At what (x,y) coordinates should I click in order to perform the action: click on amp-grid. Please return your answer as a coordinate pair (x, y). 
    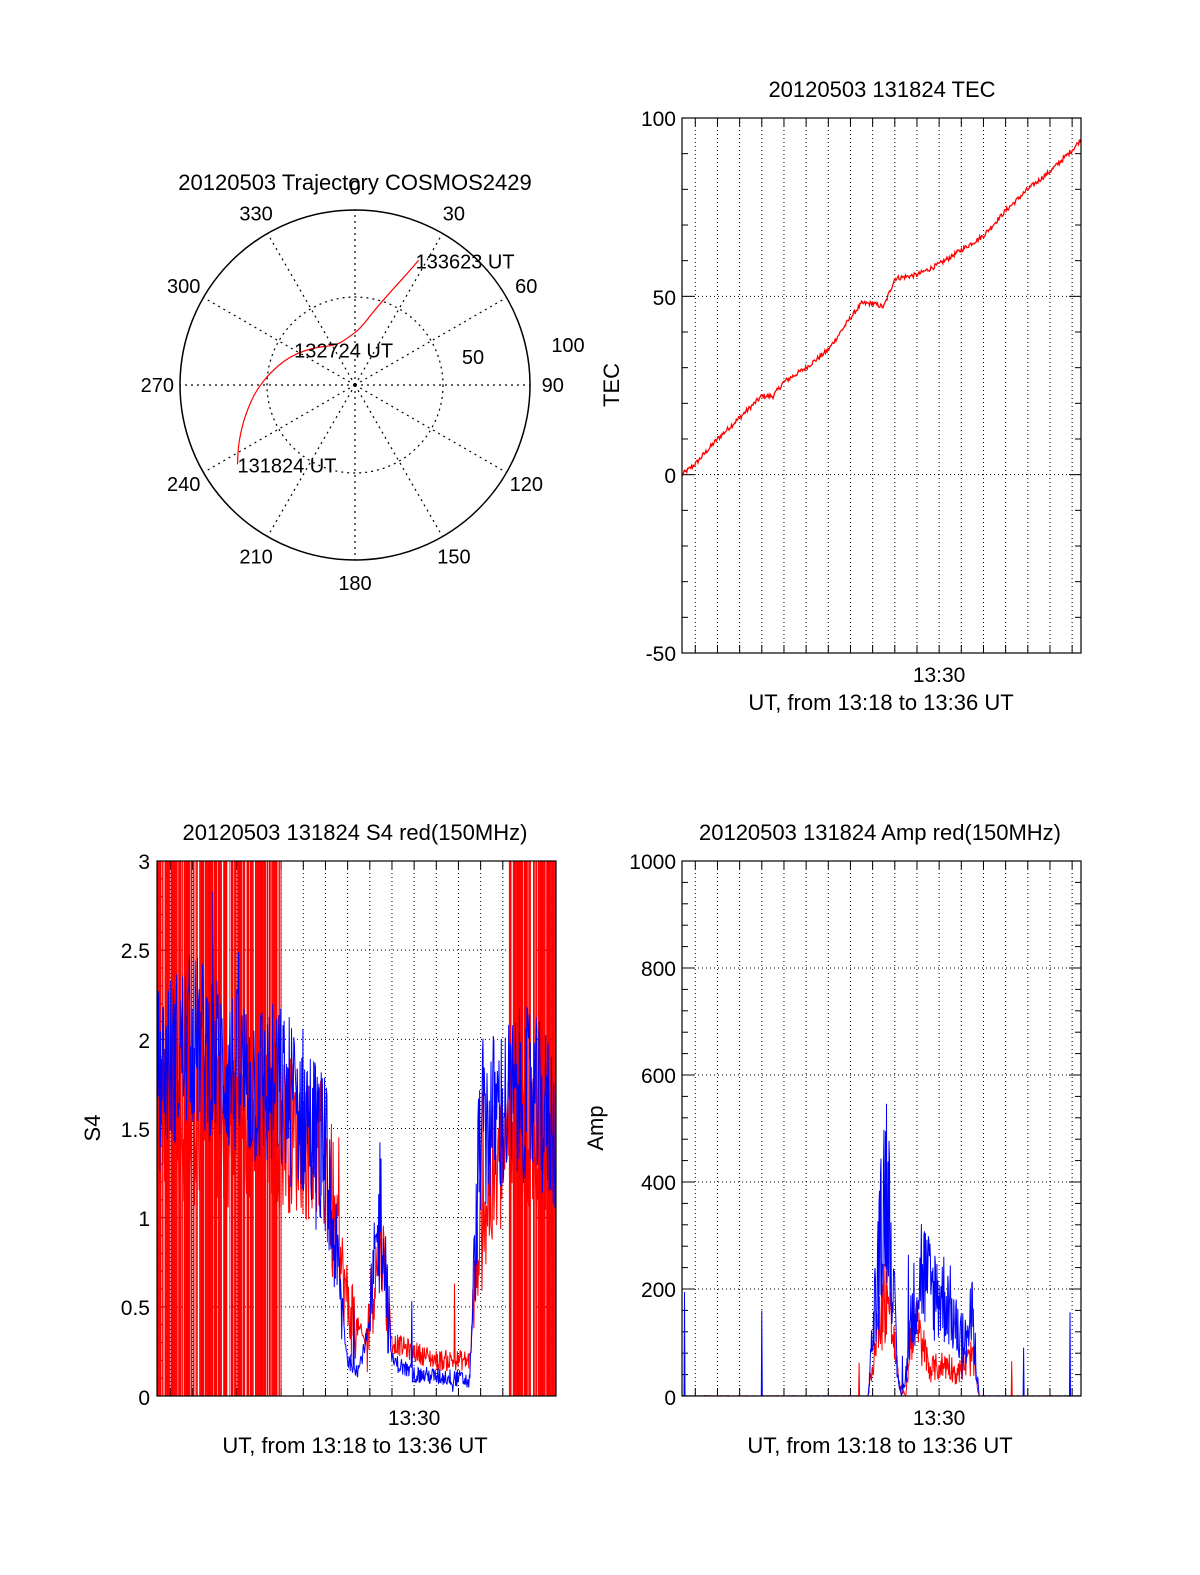
    Looking at the image, I should click on (881, 1128).